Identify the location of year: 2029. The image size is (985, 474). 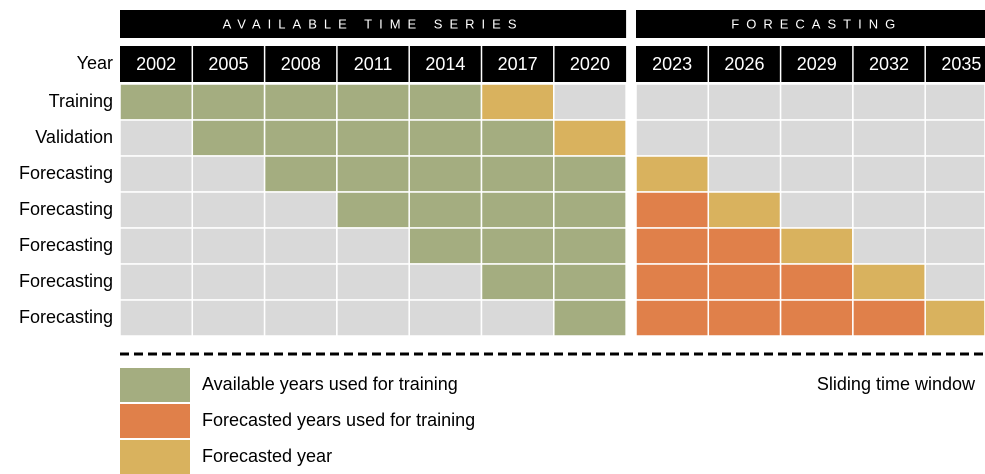
(817, 64).